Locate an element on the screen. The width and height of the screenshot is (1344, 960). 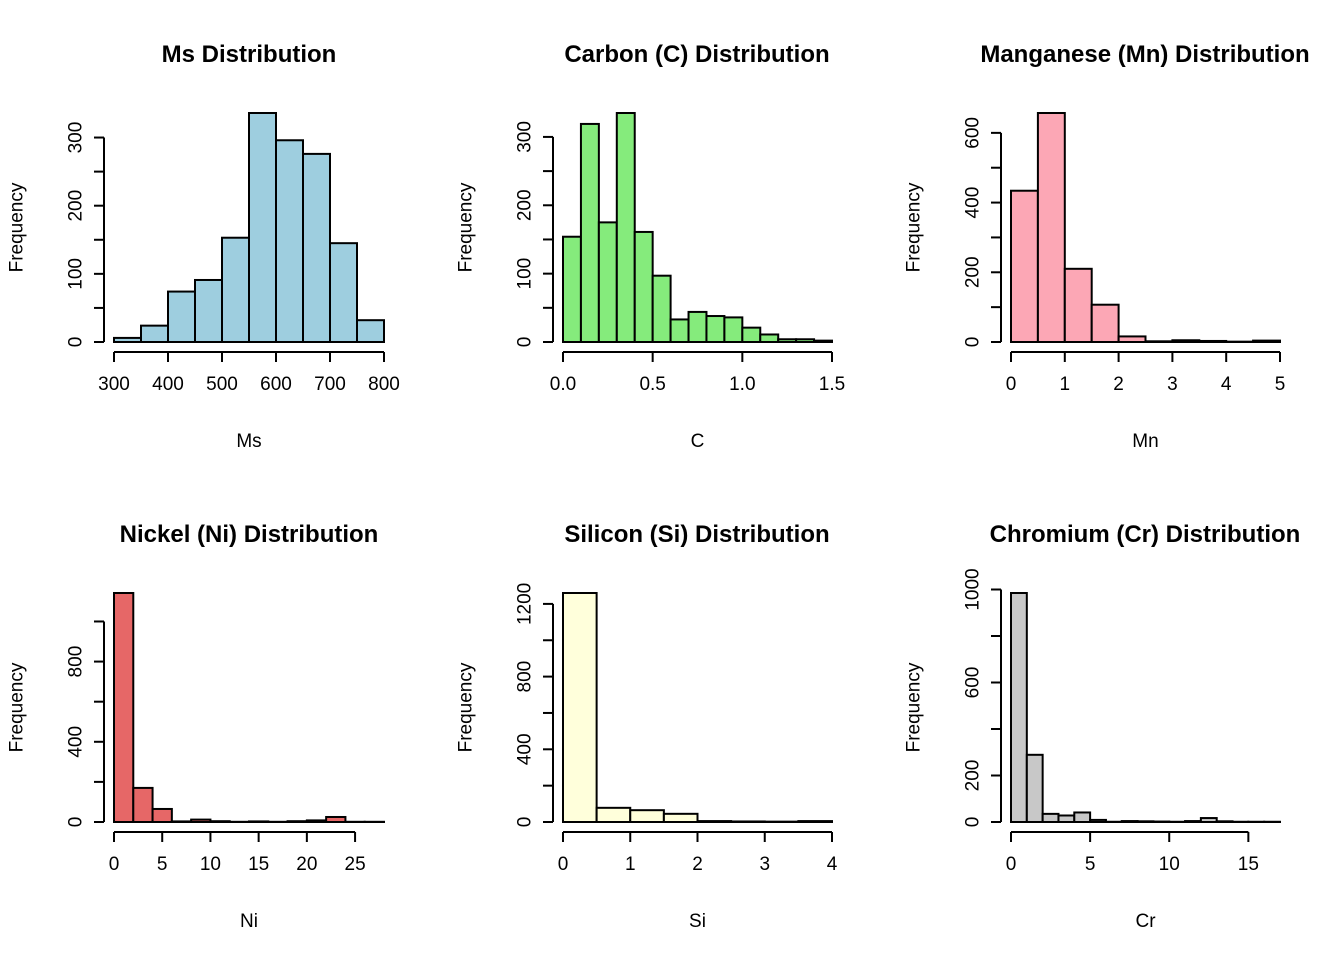
y-tick-label: 100 is located at coordinates (76, 274).